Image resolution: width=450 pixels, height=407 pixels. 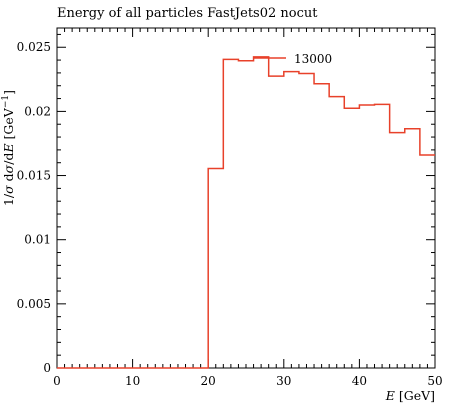 I want to click on y-tick-label: 0.005, so click(x=34, y=304).